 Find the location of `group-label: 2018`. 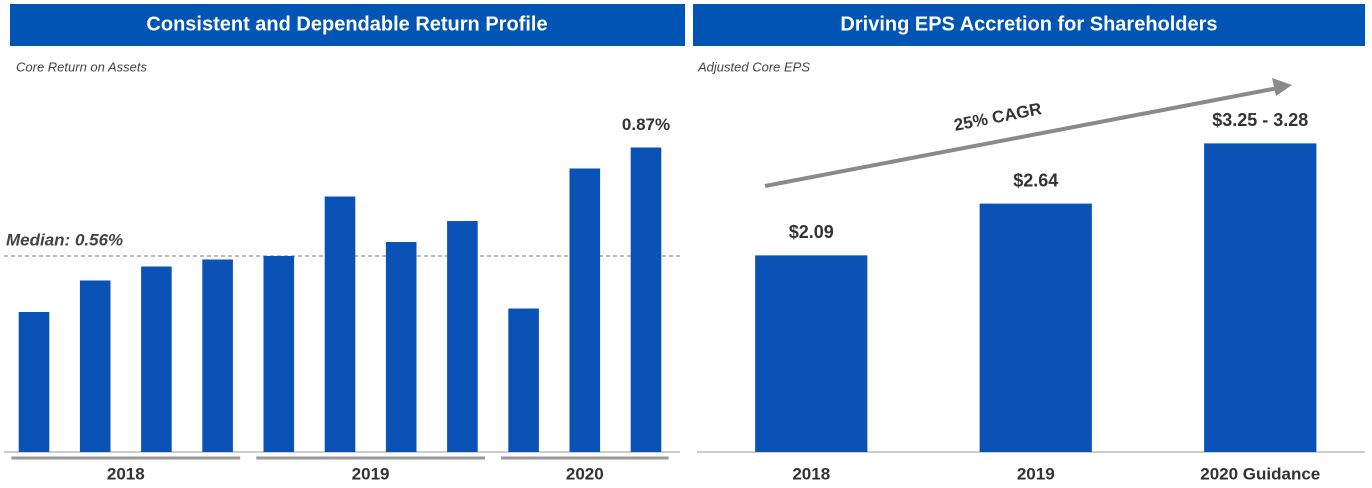

group-label: 2018 is located at coordinates (126, 473).